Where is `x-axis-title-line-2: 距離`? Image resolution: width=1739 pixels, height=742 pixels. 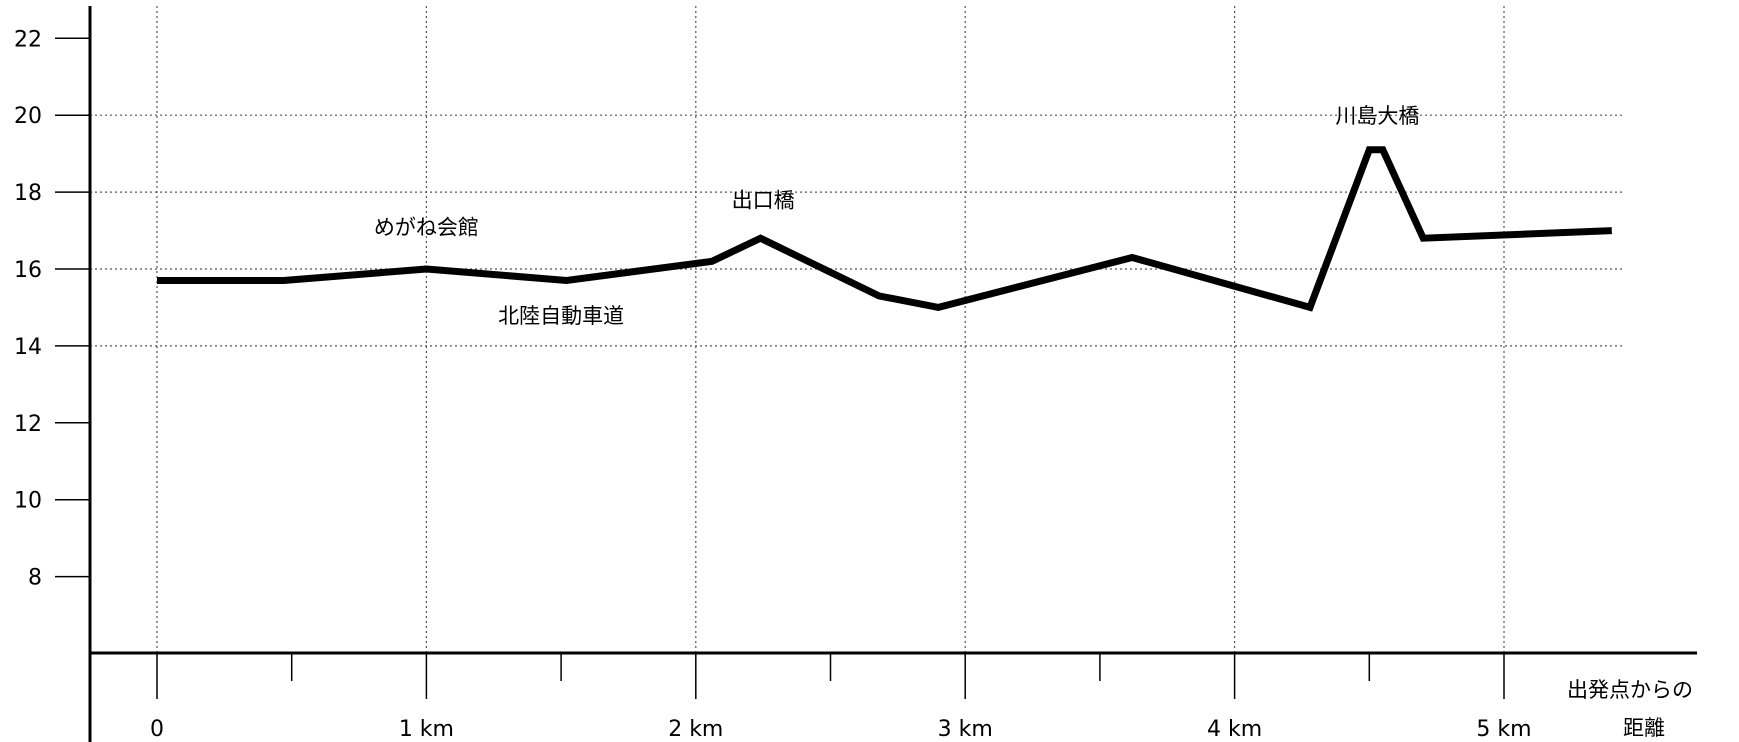 x-axis-title-line-2: 距離 is located at coordinates (1644, 728).